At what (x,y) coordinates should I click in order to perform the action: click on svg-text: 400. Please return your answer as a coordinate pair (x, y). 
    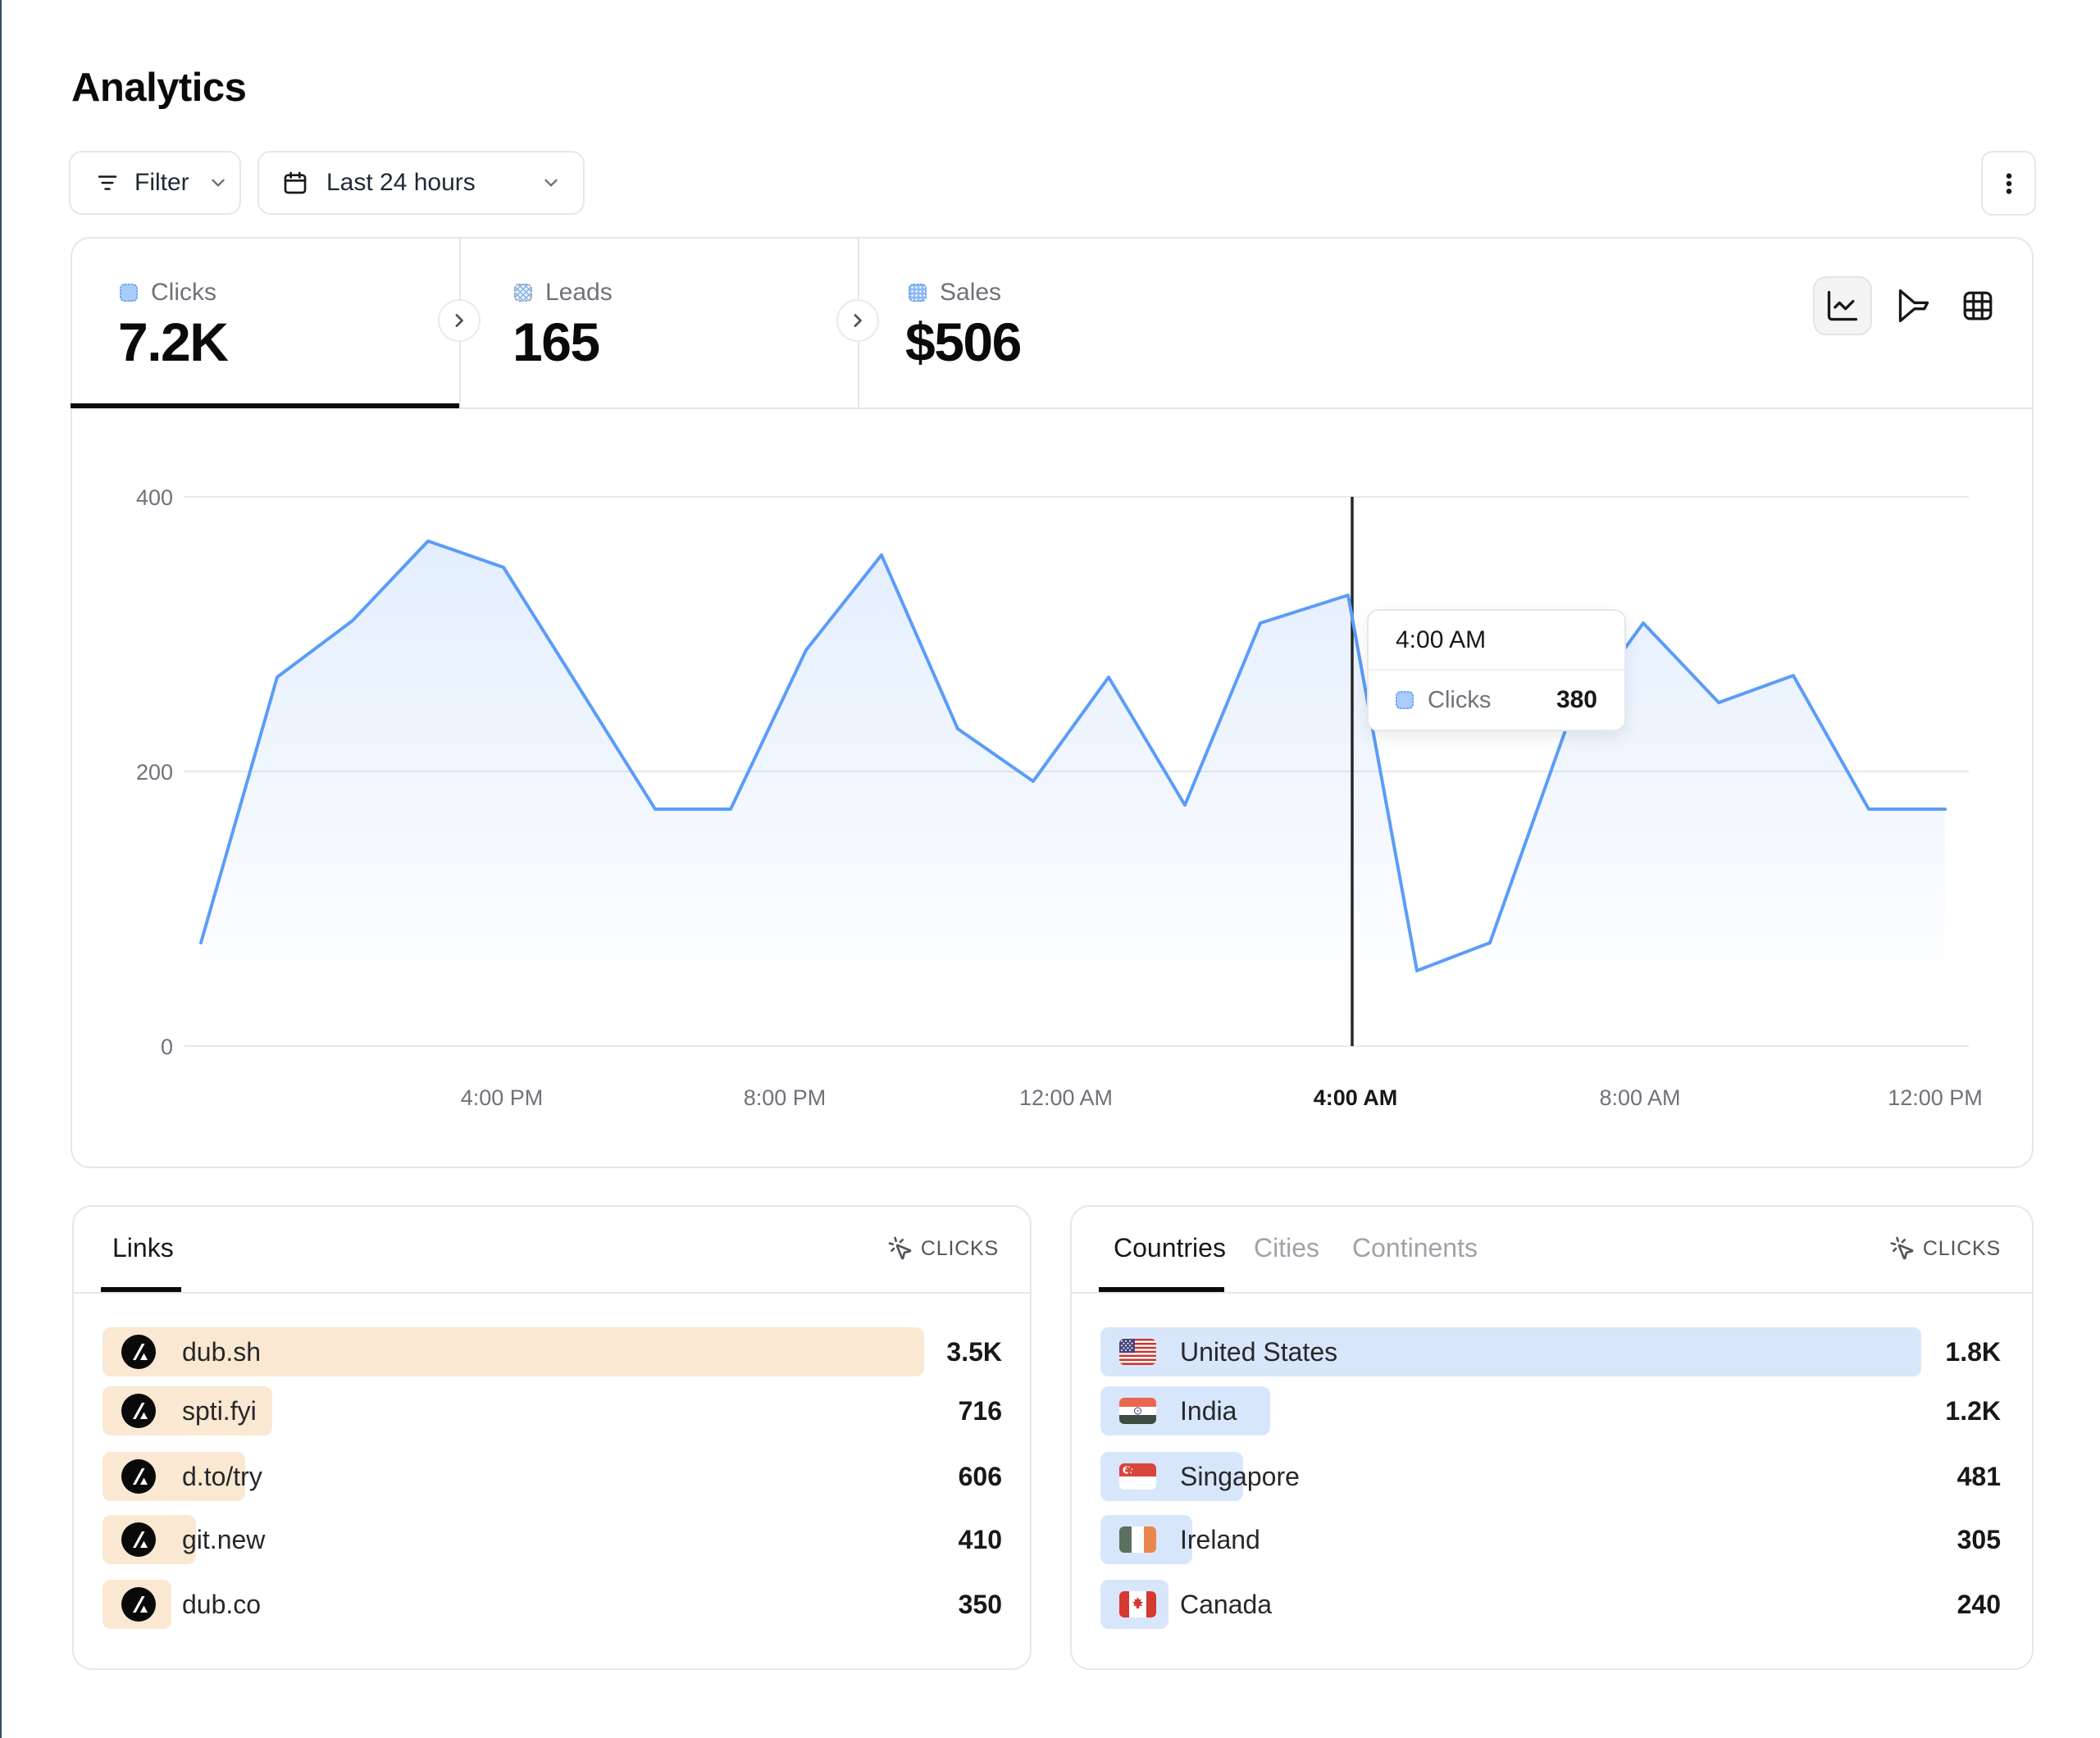
    Looking at the image, I should click on (154, 497).